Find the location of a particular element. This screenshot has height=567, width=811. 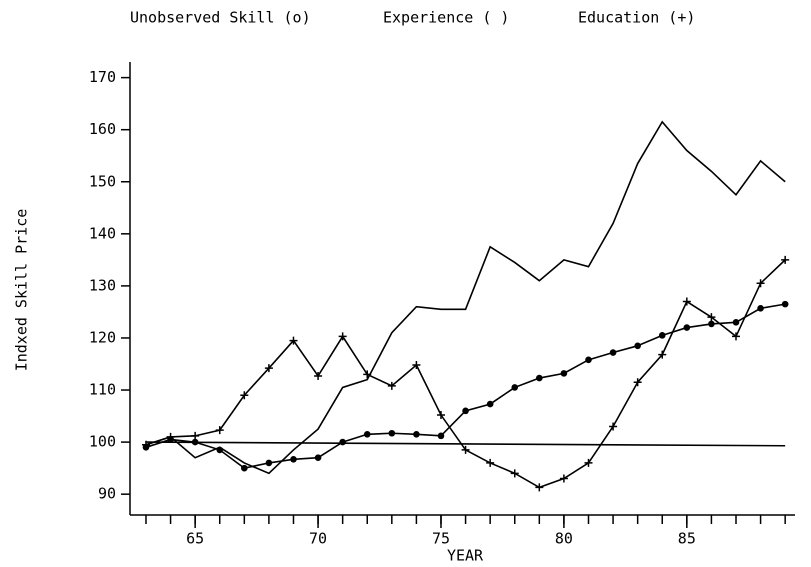

x-tick-label: 80 is located at coordinates (564, 539).